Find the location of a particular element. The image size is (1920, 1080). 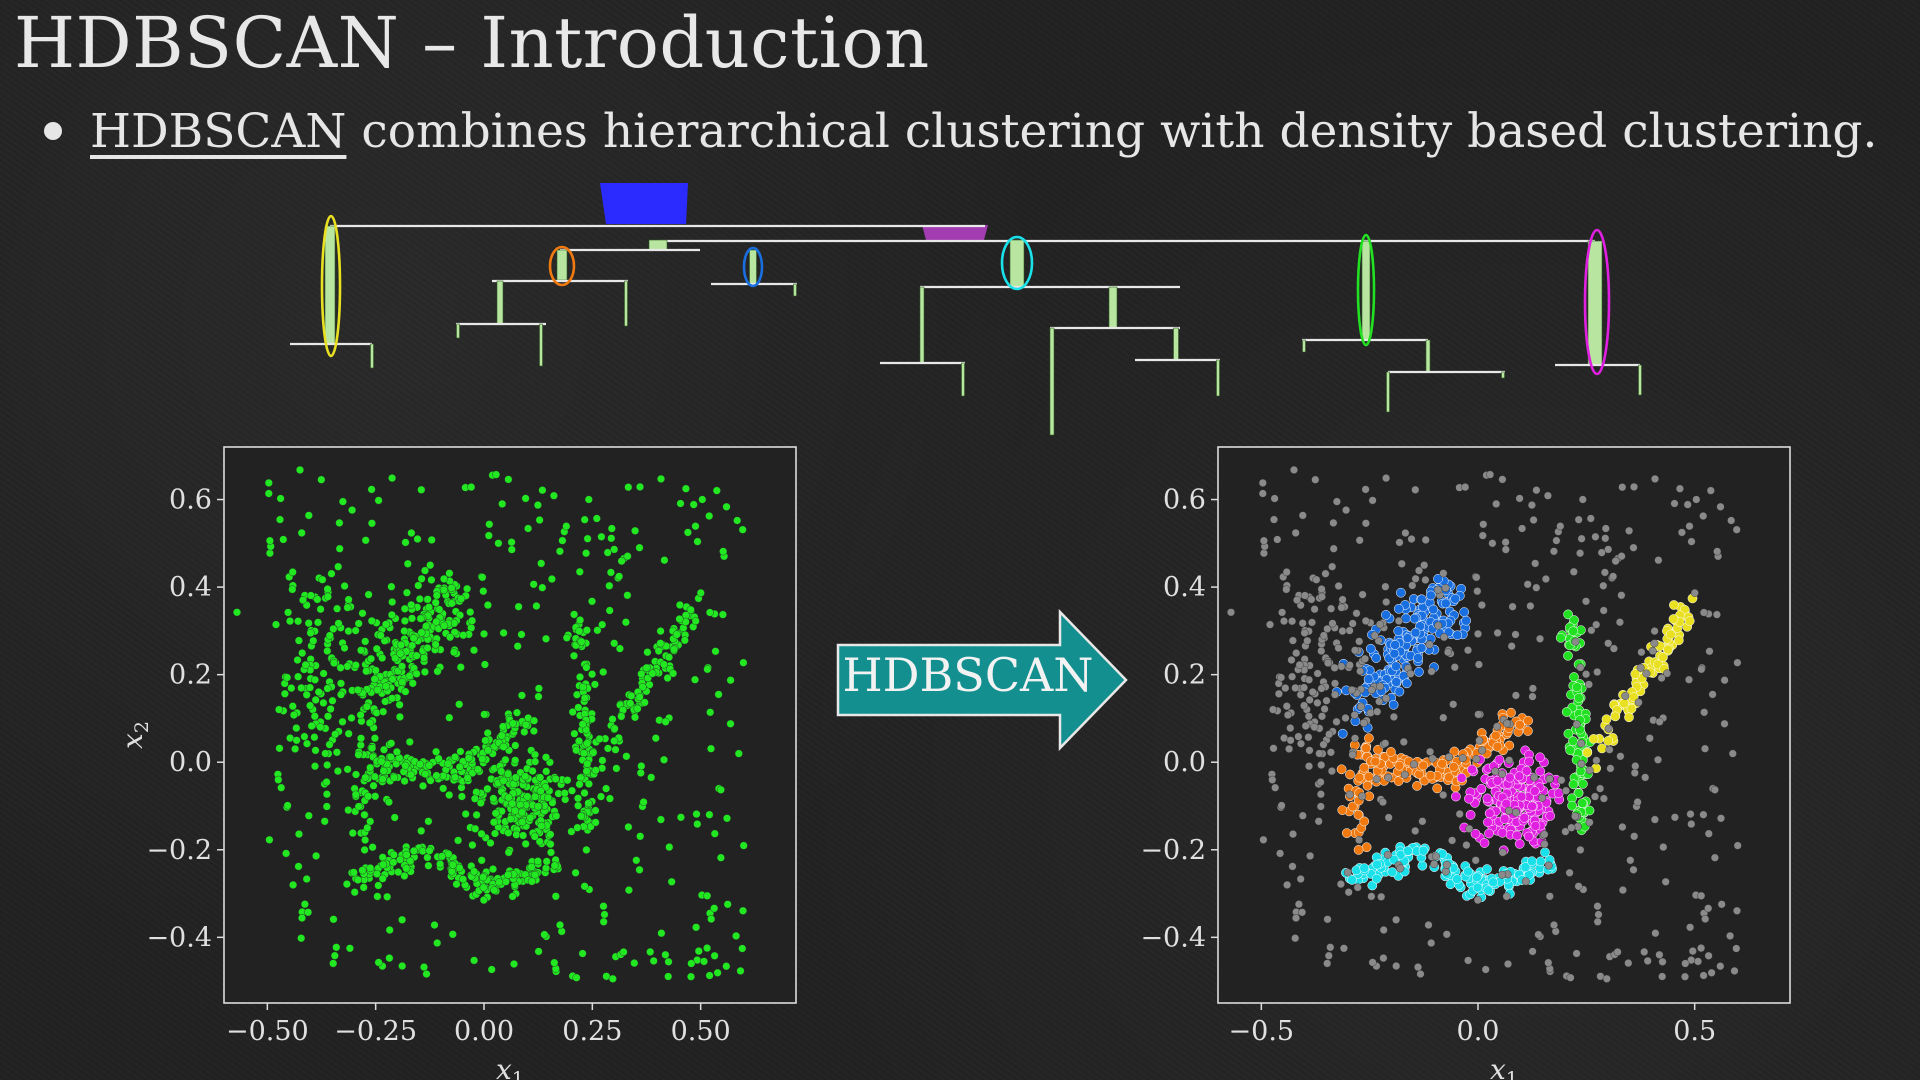

cluster-highlight-green is located at coordinates (1366, 290).